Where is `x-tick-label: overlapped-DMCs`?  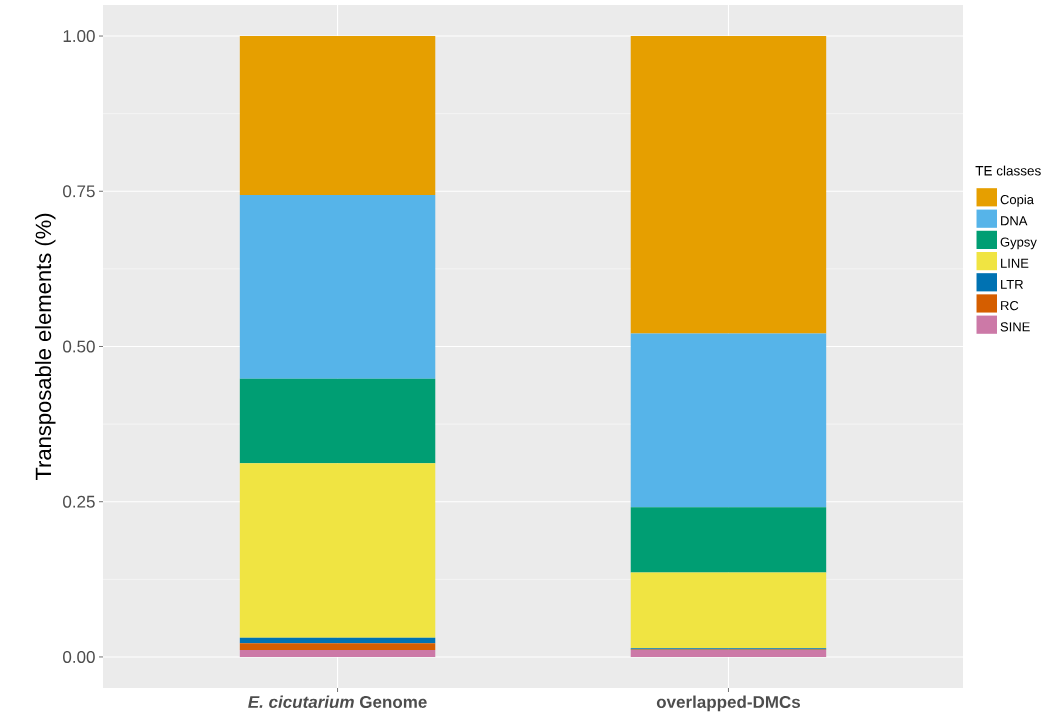
x-tick-label: overlapped-DMCs is located at coordinates (728, 703).